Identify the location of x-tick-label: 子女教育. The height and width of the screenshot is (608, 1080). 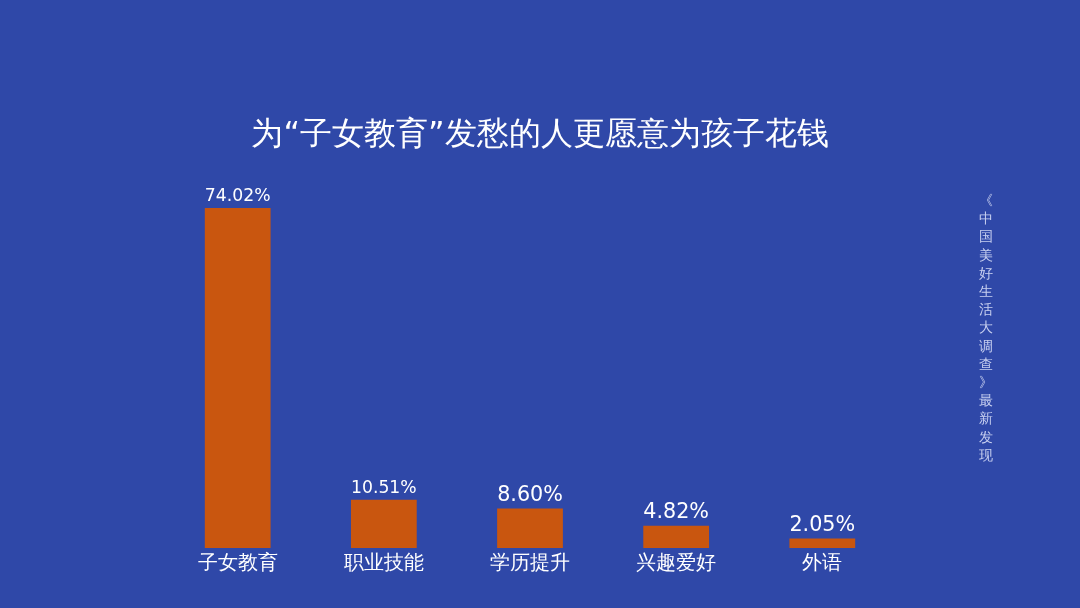
(237, 562).